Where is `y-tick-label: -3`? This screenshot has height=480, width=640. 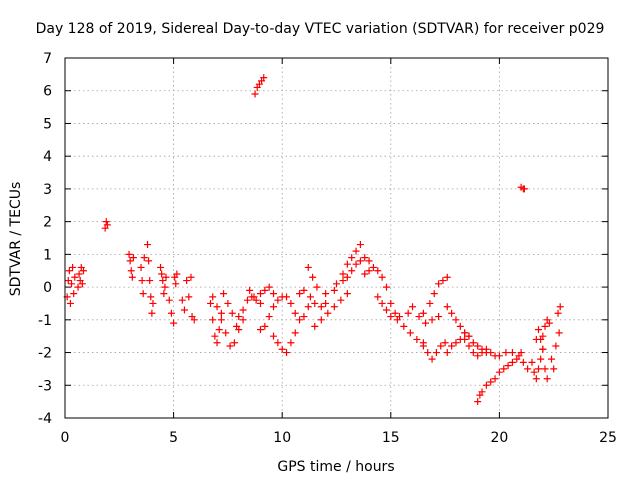
y-tick-label: -3 is located at coordinates (45, 386).